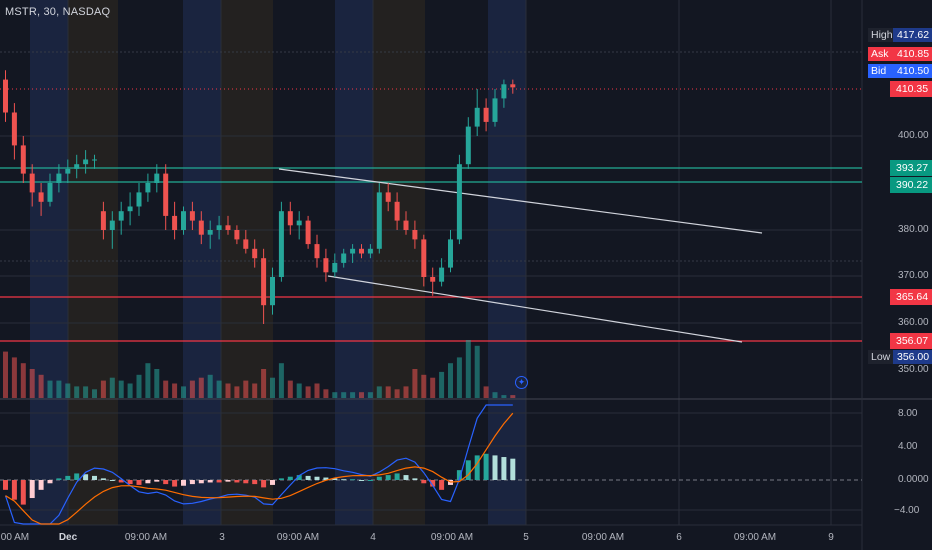 This screenshot has width=932, height=550. What do you see at coordinates (908, 413) in the screenshot?
I see `macd-tick: 8.00` at bounding box center [908, 413].